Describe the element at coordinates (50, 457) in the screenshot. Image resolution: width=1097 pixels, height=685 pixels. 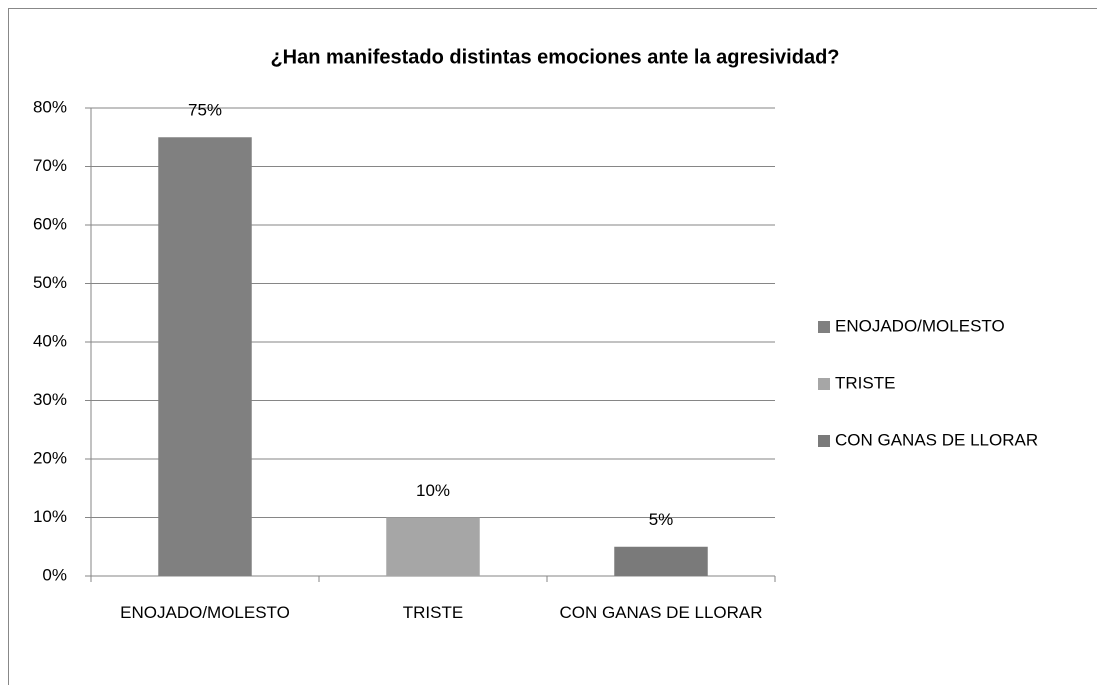
I see `y-tick-label: 20%` at that location.